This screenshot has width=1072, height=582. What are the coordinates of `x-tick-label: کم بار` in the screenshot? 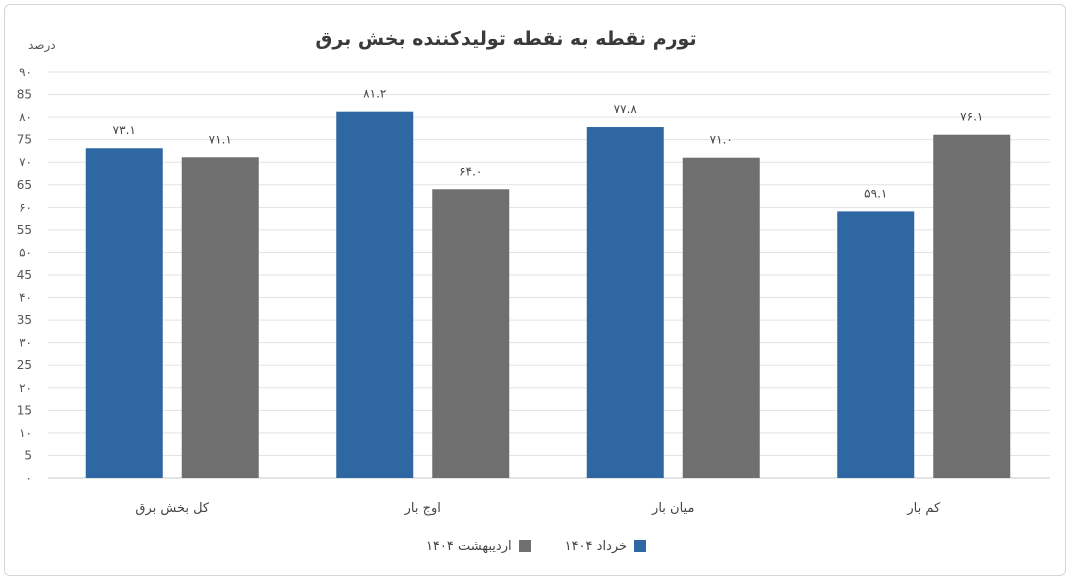 It's located at (923, 508).